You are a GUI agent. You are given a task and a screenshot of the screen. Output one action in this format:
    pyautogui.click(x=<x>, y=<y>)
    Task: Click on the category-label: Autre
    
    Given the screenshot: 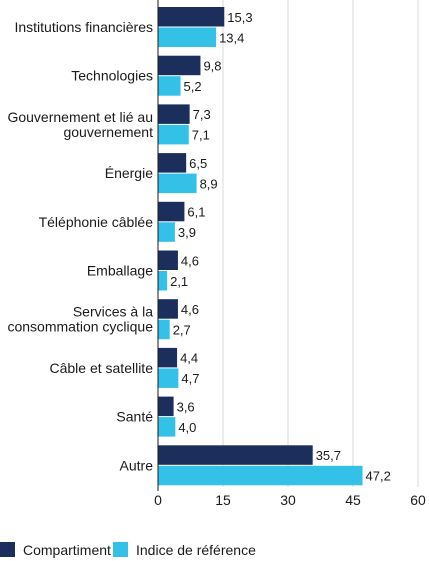 What is the action you would take?
    pyautogui.click(x=137, y=465)
    